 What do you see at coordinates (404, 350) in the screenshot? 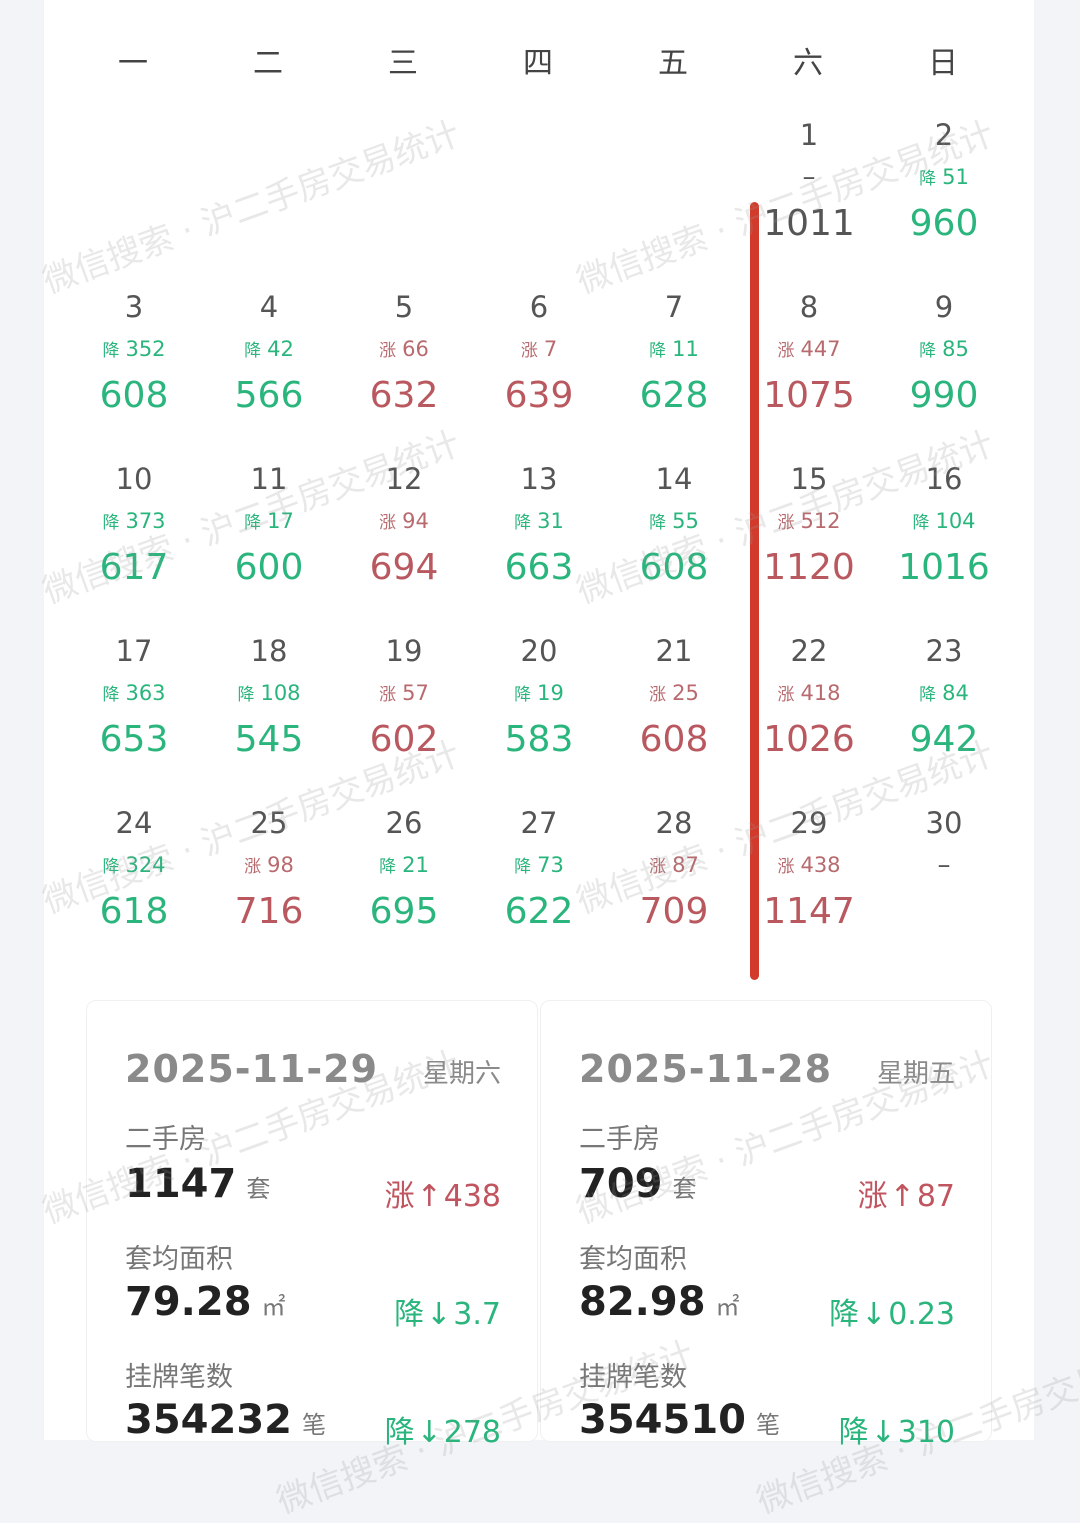
I see `day-change: 涨 66` at bounding box center [404, 350].